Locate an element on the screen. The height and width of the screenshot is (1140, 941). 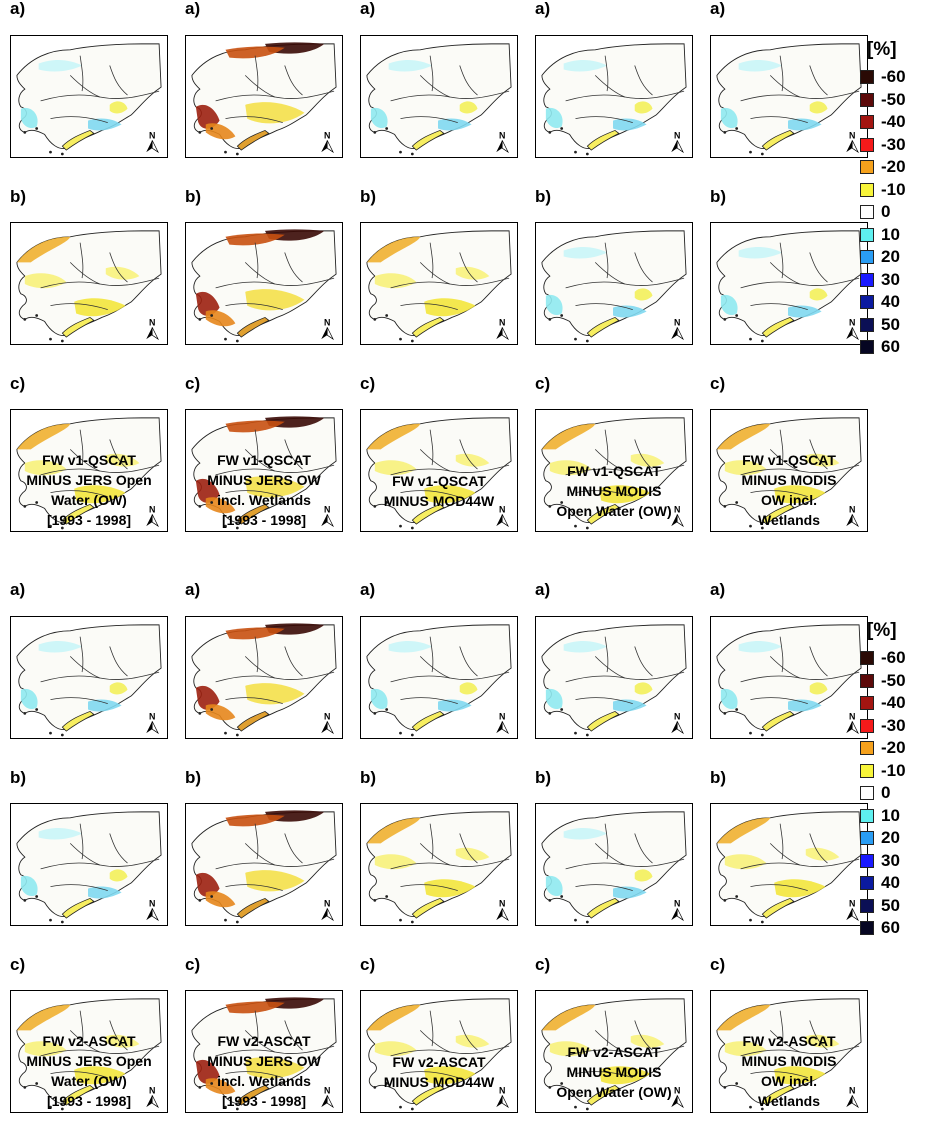
caption-line: incl. Wetlands is located at coordinates (264, 500).